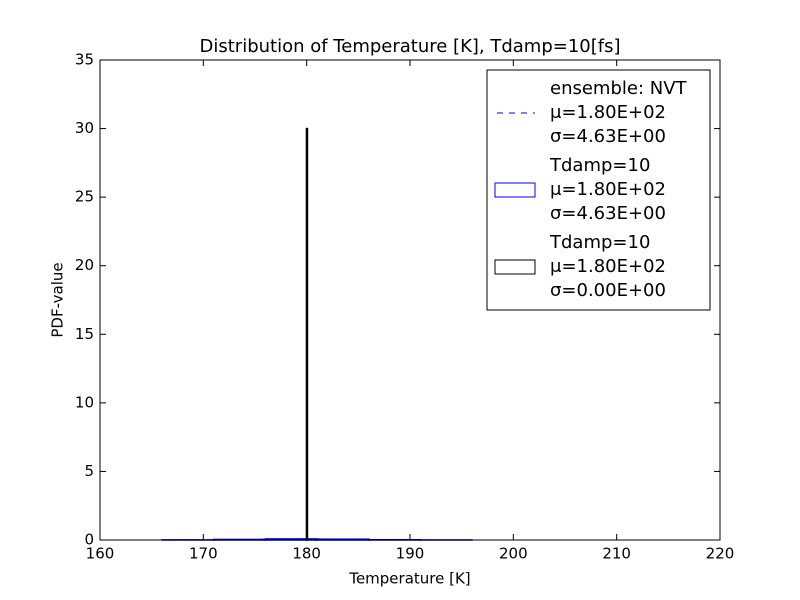  What do you see at coordinates (84, 402) in the screenshot?
I see `y-tick-label: 10` at bounding box center [84, 402].